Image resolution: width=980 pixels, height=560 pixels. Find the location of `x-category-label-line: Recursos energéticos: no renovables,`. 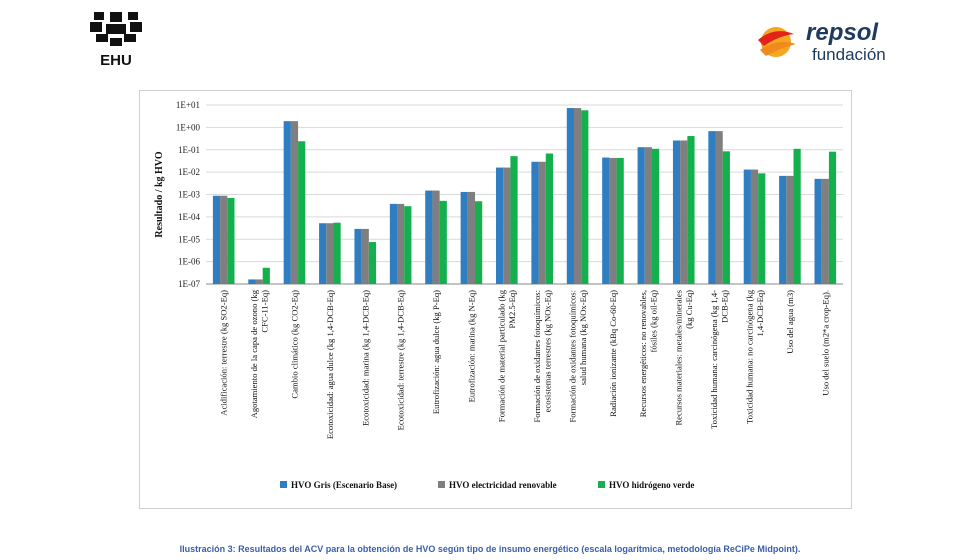

x-category-label-line: Recursos energéticos: no renovables, is located at coordinates (643, 353).